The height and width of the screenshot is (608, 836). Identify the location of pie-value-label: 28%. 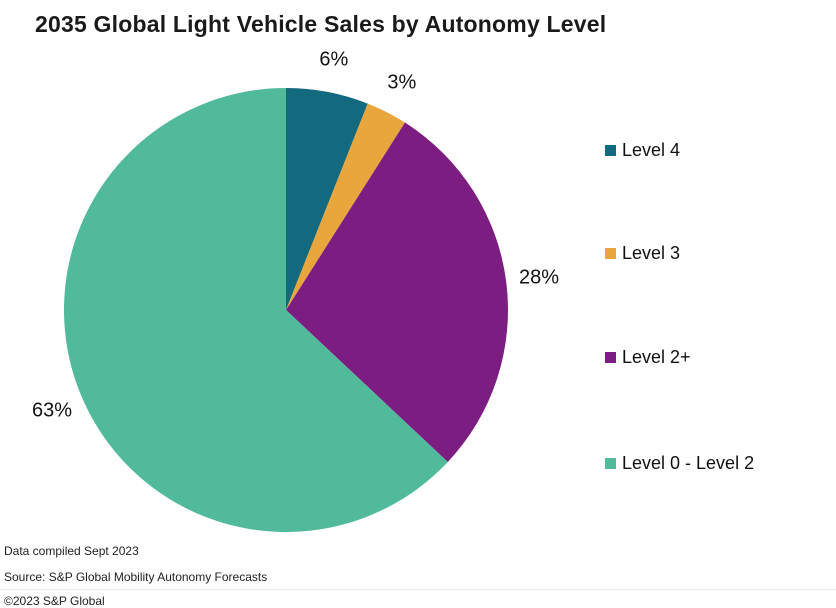
(539, 277).